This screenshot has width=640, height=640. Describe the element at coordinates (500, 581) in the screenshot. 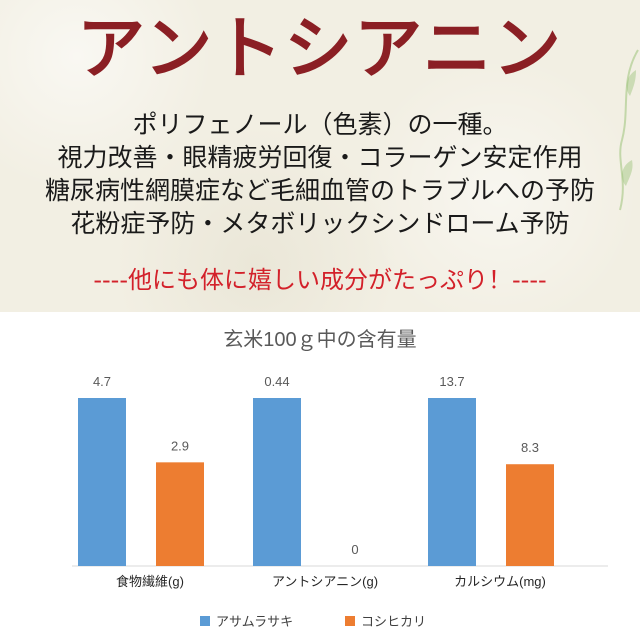

I see `category-label: カルシウム(mg)` at that location.